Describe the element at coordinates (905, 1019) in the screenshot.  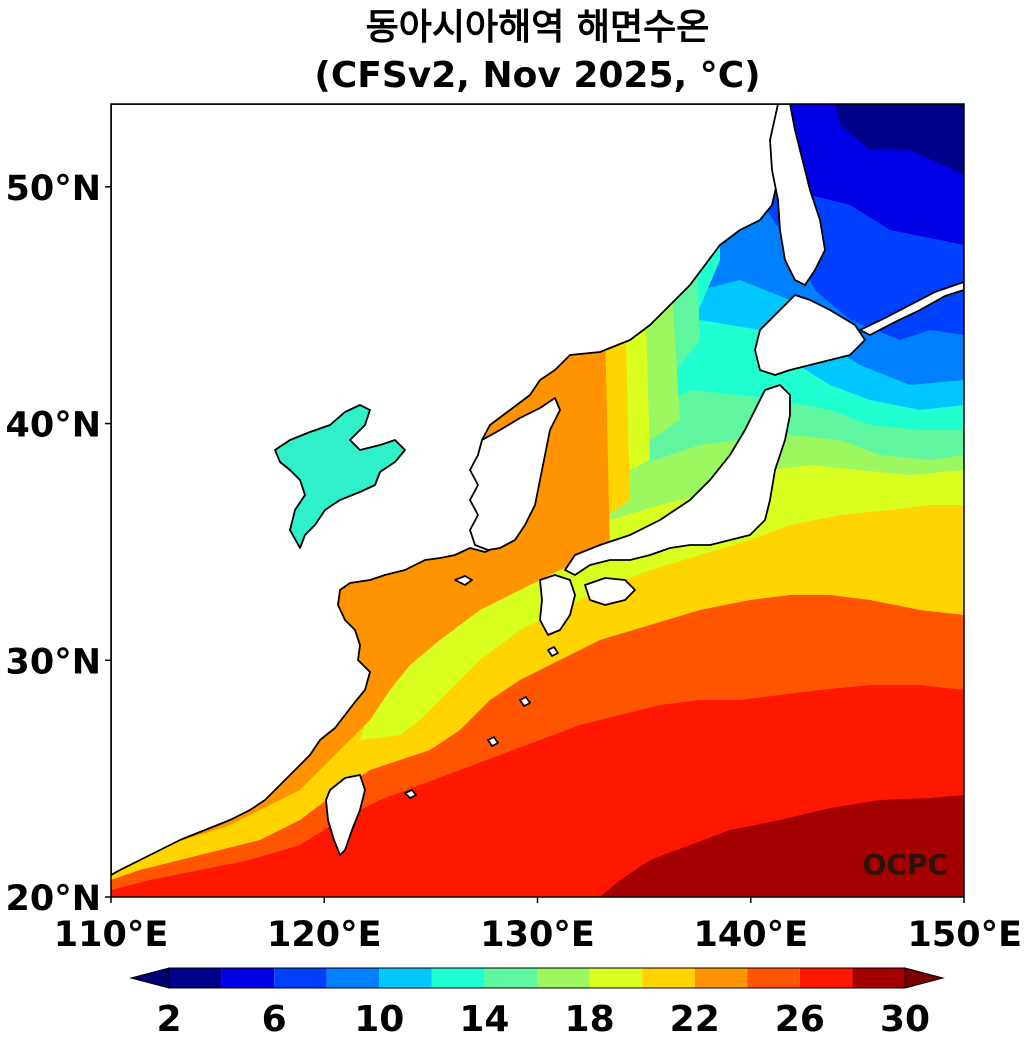
I see `colorbar-tick-label: 30` at that location.